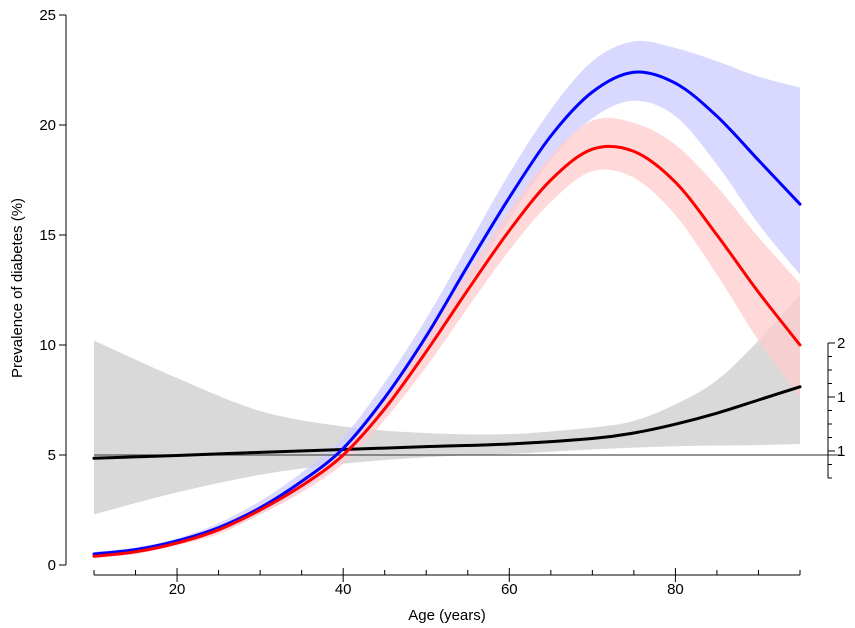 This screenshot has height=628, width=855. What do you see at coordinates (52, 565) in the screenshot?
I see `y-tick-label: 0` at bounding box center [52, 565].